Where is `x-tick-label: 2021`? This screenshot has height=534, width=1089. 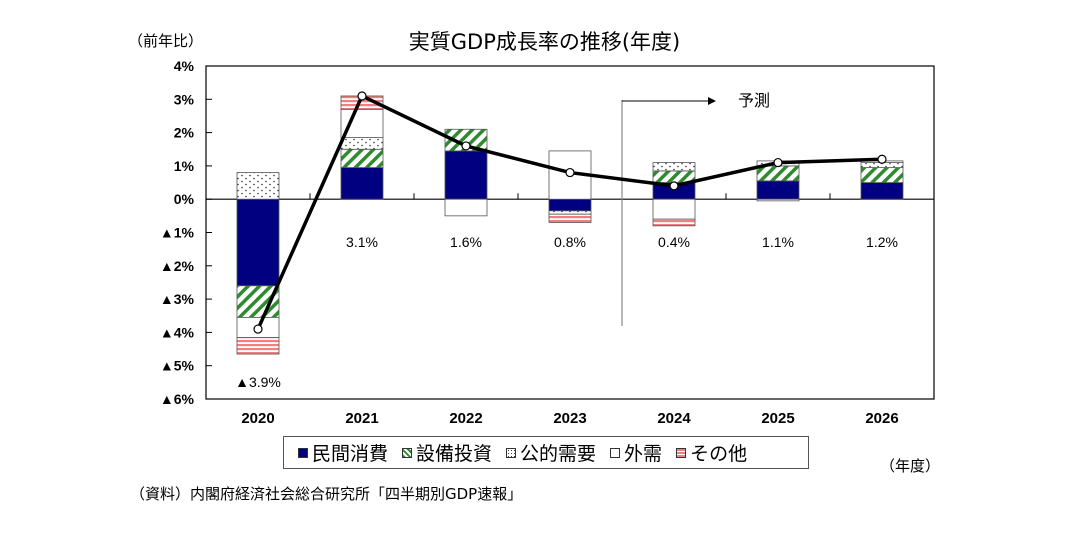 x-tick-label: 2021 is located at coordinates (361, 418).